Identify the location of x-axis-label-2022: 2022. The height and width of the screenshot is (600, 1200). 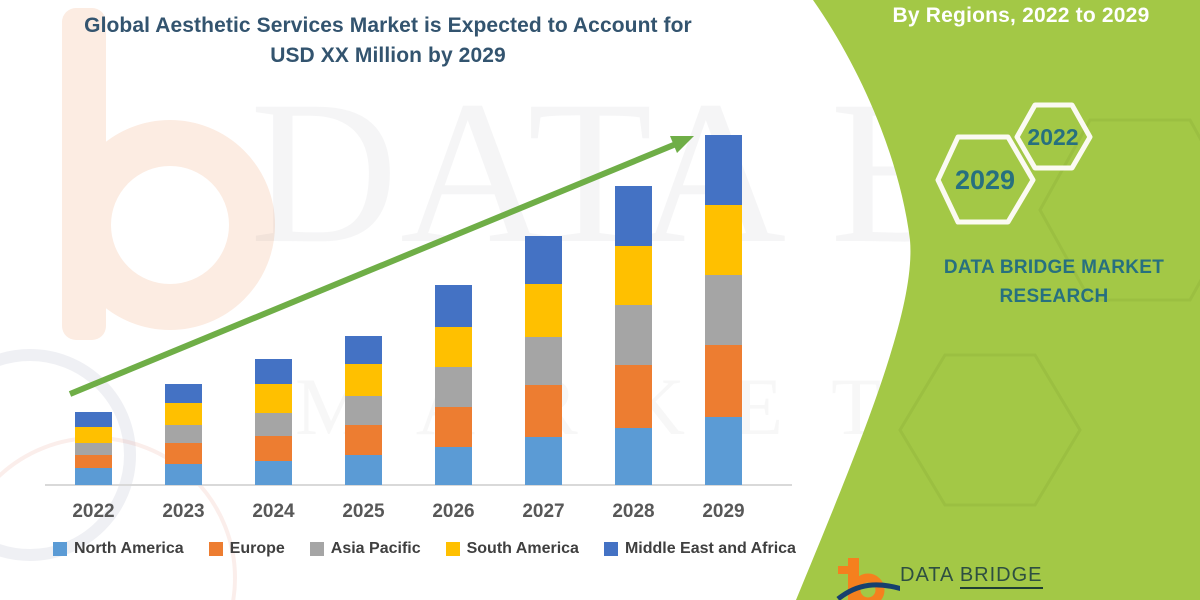
(93, 511).